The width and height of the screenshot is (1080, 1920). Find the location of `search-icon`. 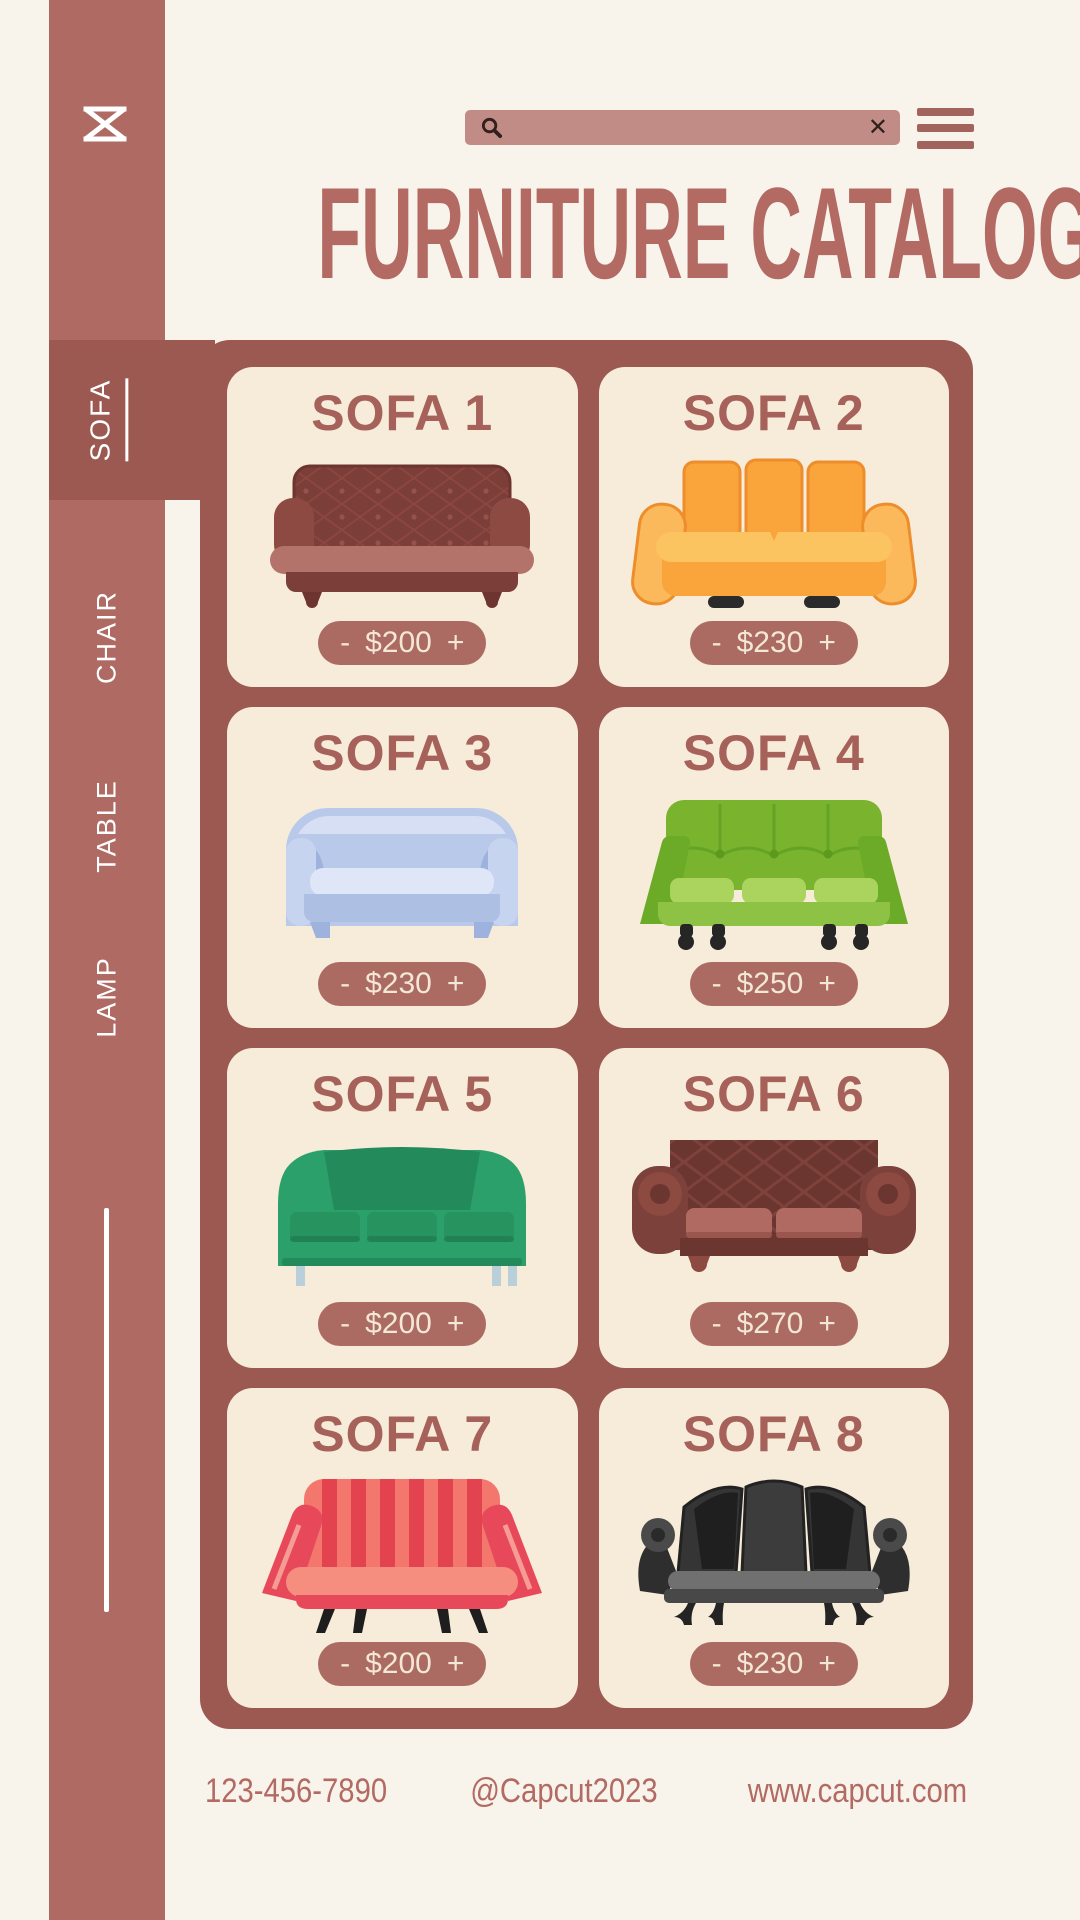

search-icon is located at coordinates (491, 127).